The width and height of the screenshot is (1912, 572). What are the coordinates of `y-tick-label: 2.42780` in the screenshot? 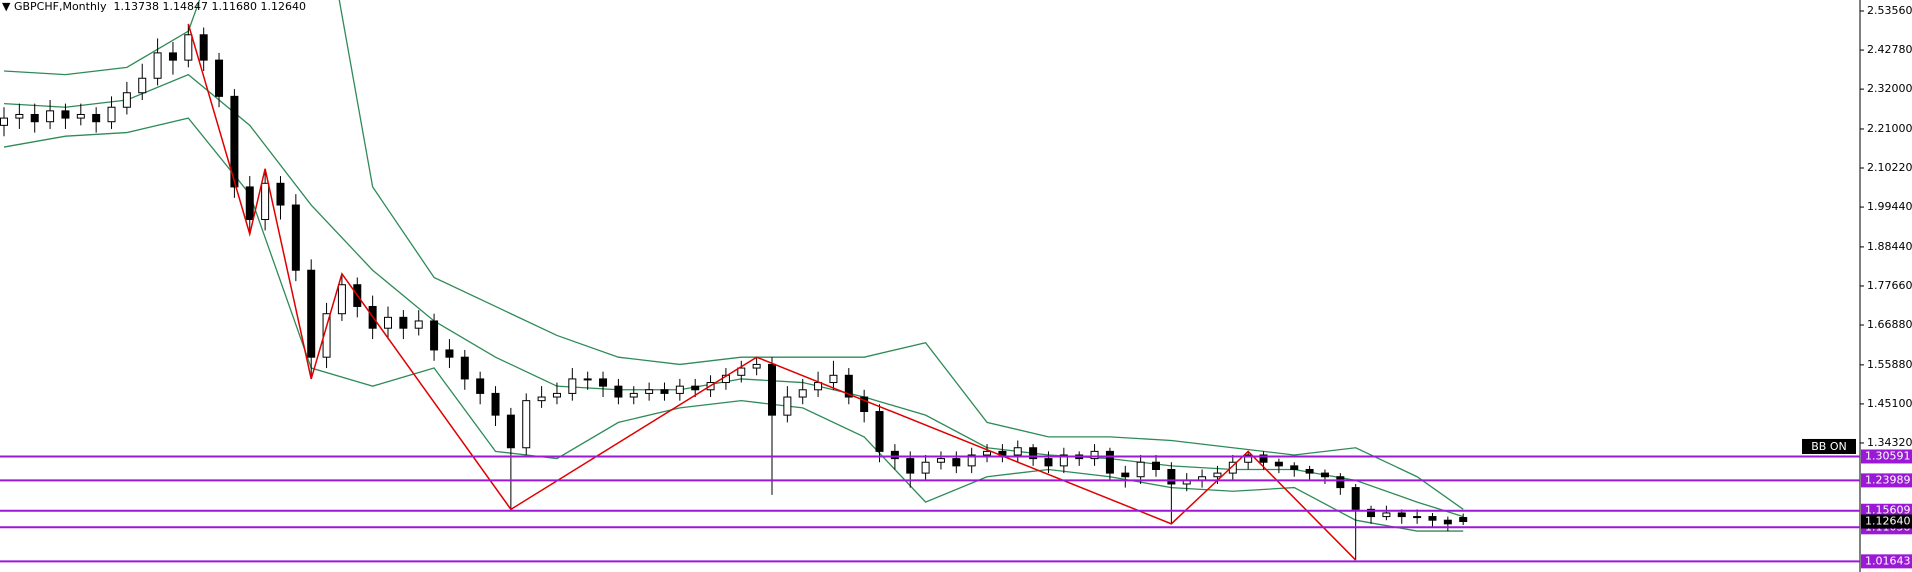 It's located at (1889, 49).